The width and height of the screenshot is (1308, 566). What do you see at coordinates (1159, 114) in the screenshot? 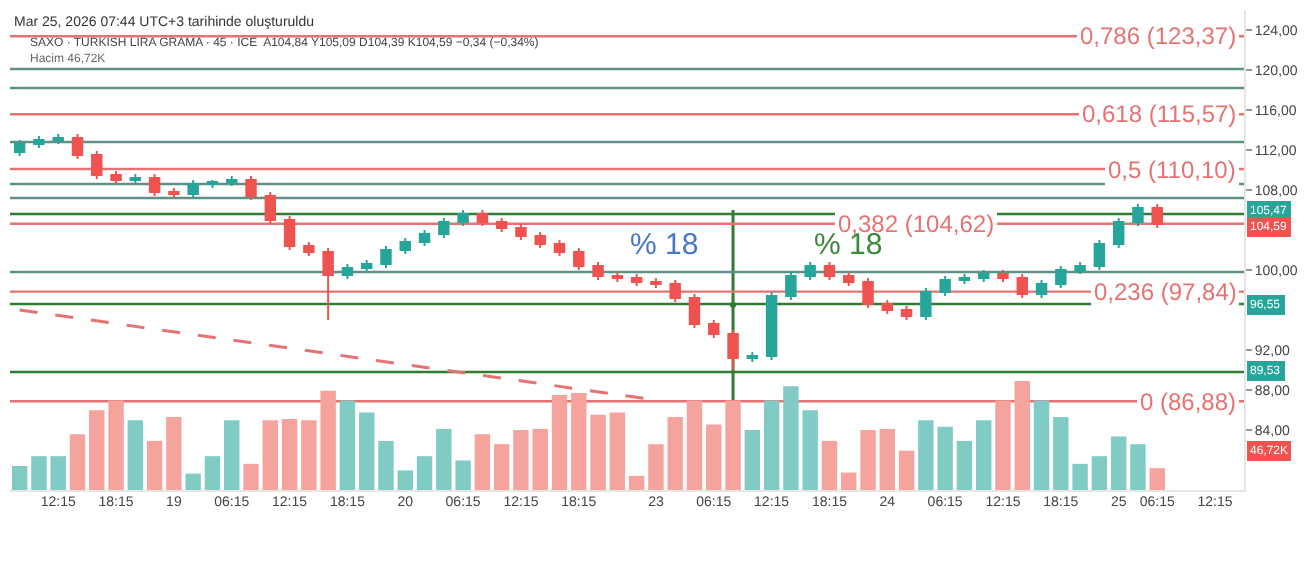
I see `ref-line-label: 0,618 (115,57)` at bounding box center [1159, 114].